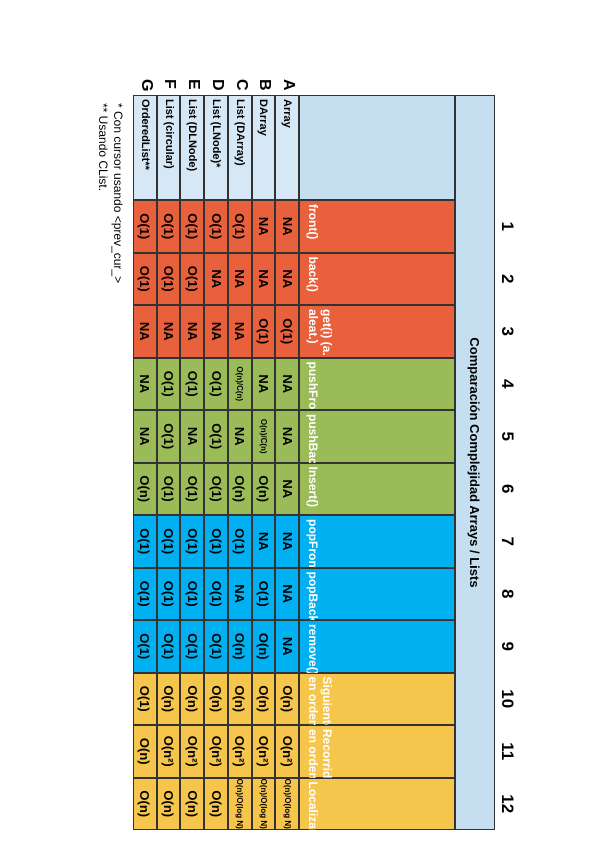 The image size is (599, 848). What do you see at coordinates (377, 331) in the screenshot?
I see `column-header: get(i) (a. aleat.)` at bounding box center [377, 331].